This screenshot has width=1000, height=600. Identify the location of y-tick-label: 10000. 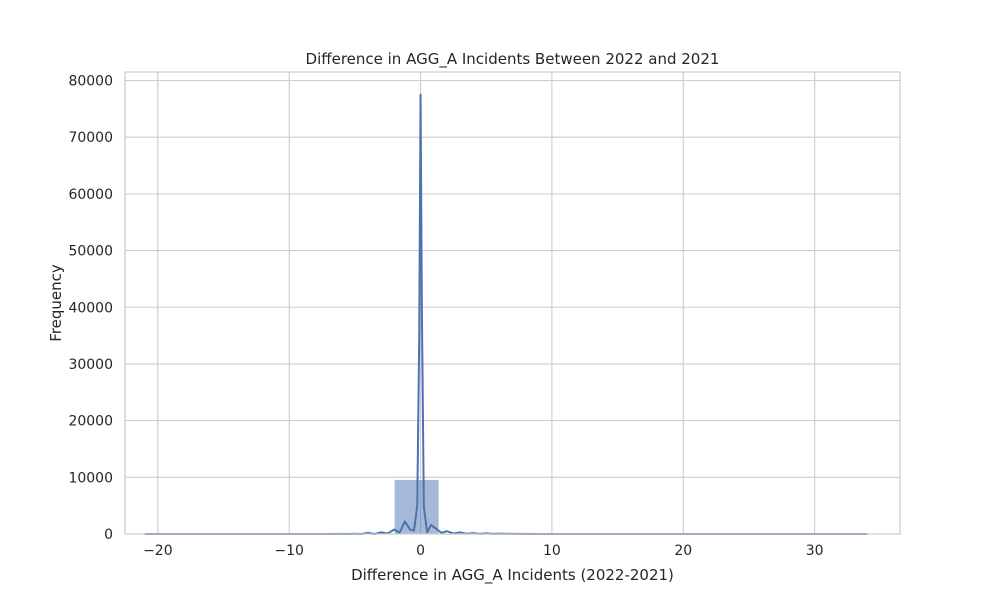
(90, 478).